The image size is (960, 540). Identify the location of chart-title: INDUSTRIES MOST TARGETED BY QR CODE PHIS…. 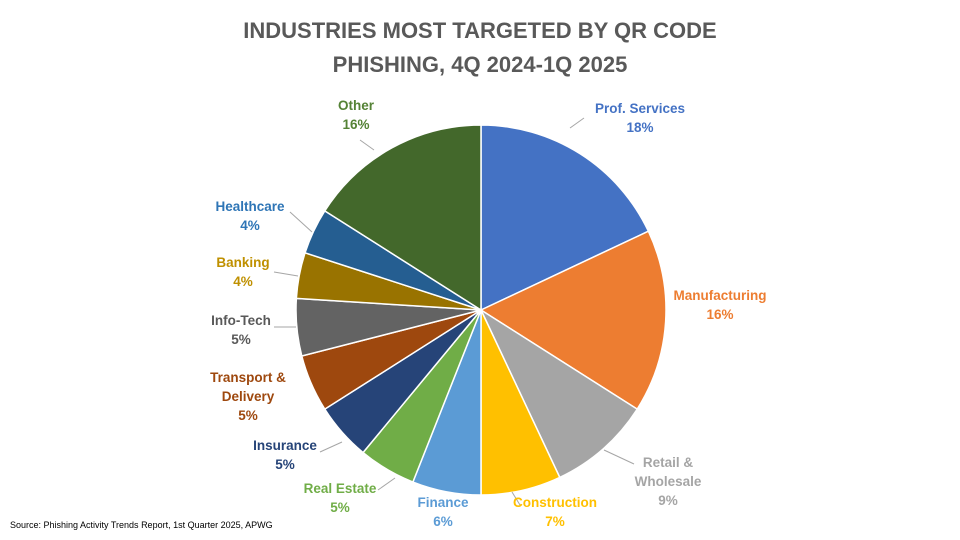
(480, 48).